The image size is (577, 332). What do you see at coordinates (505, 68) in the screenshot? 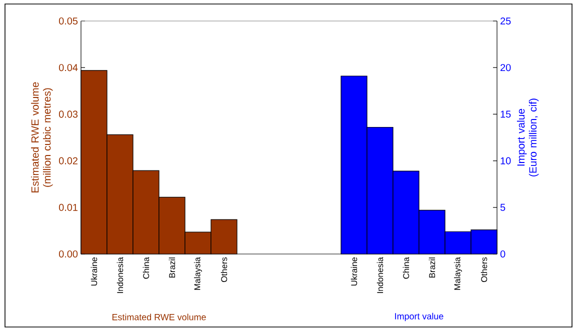
I see `y2-tick-label: 20` at bounding box center [505, 68].